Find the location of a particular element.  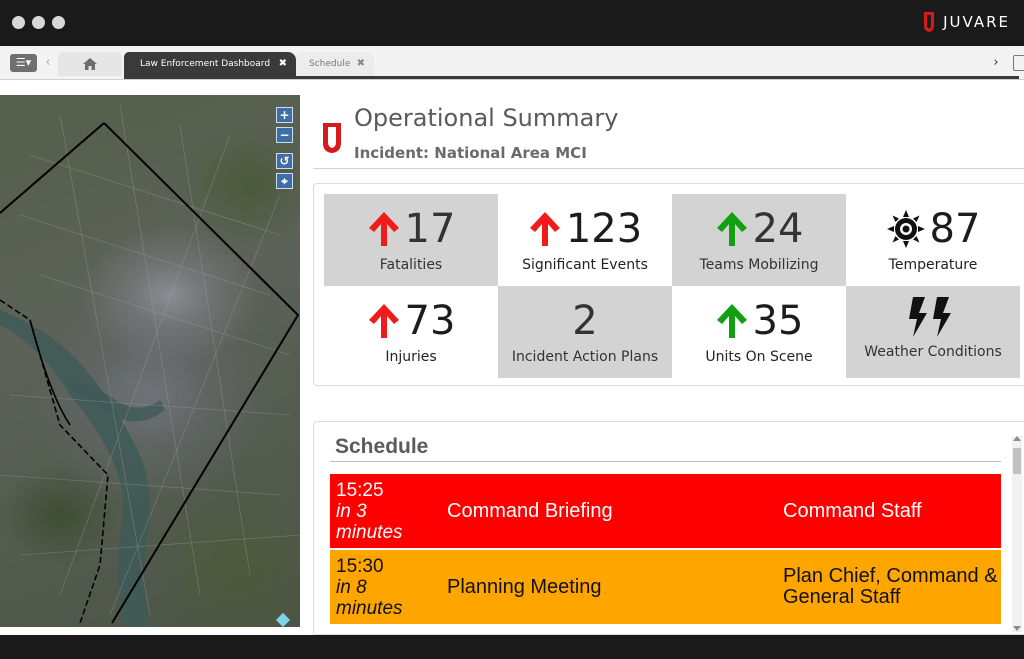

metric-value: 73 is located at coordinates (430, 321).